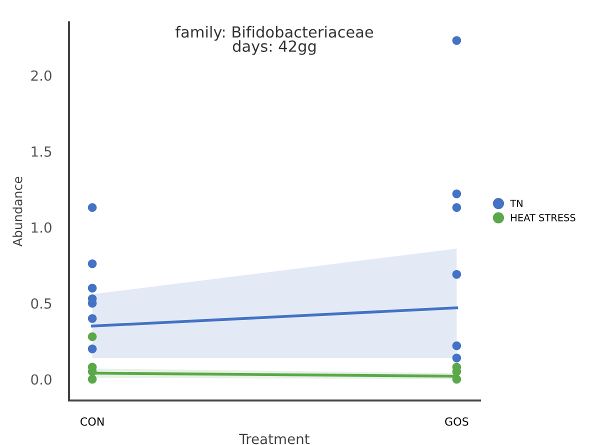 Image resolution: width=600 pixels, height=445 pixels. Describe the element at coordinates (274, 439) in the screenshot. I see `x-axis-title: Treatment` at that location.